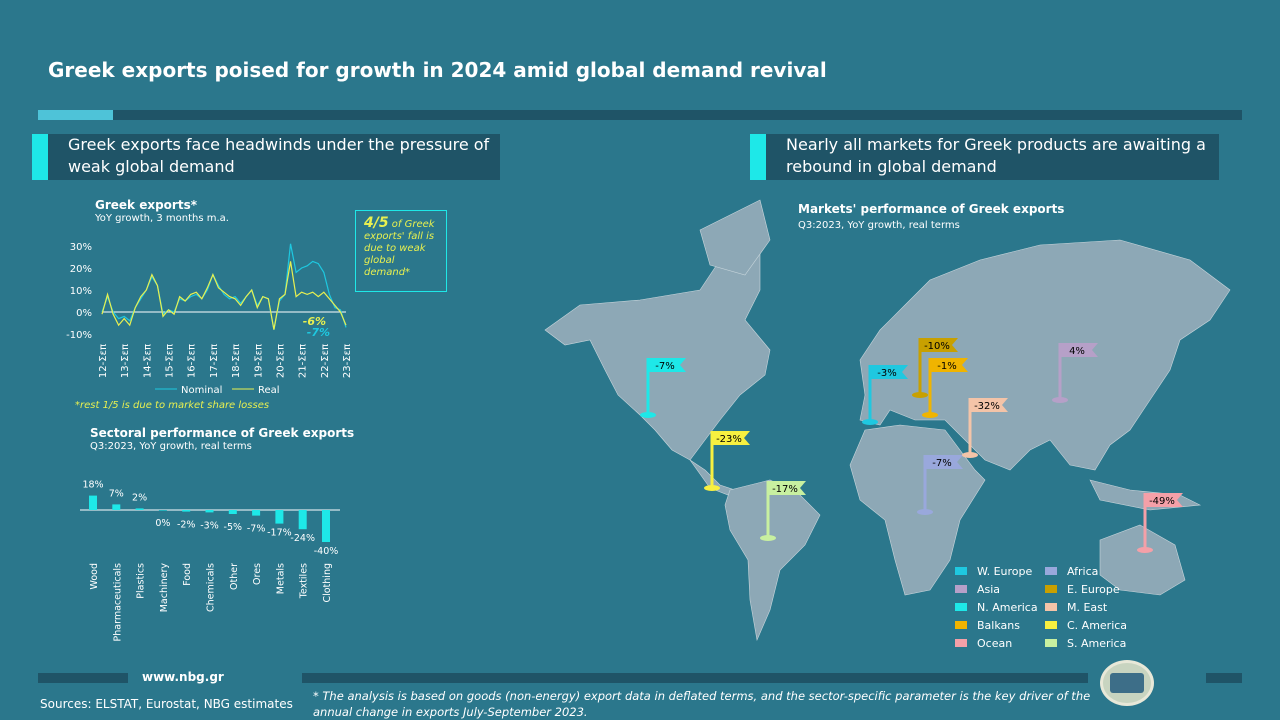  Describe the element at coordinates (772, 560) in the screenshot. I see `south-america` at that location.